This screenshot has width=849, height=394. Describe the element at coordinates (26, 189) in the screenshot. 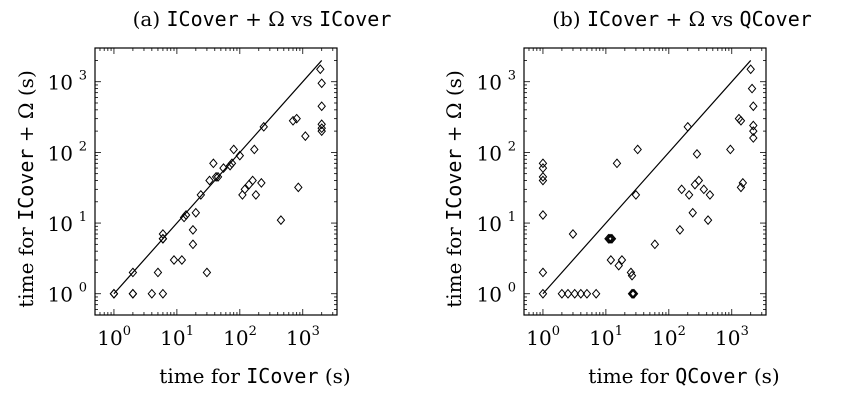

I see `plot-a-y-label: time for ICover + Ω (s)` at that location.